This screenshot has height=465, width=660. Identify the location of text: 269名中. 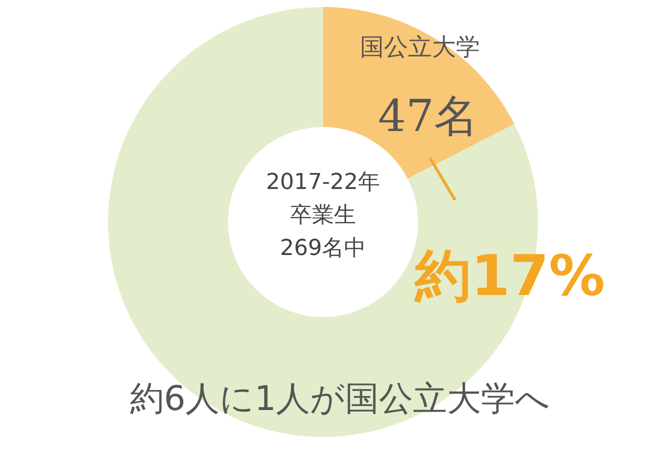
(323, 248).